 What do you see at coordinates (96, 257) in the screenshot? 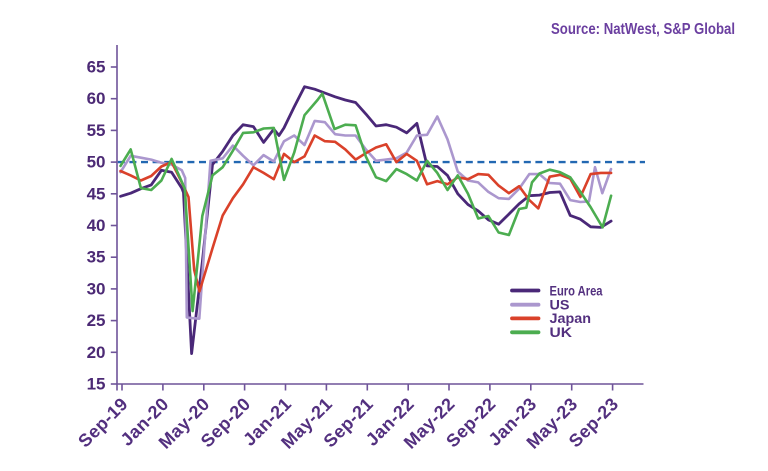
I see `svg-text: 35` at bounding box center [96, 257].